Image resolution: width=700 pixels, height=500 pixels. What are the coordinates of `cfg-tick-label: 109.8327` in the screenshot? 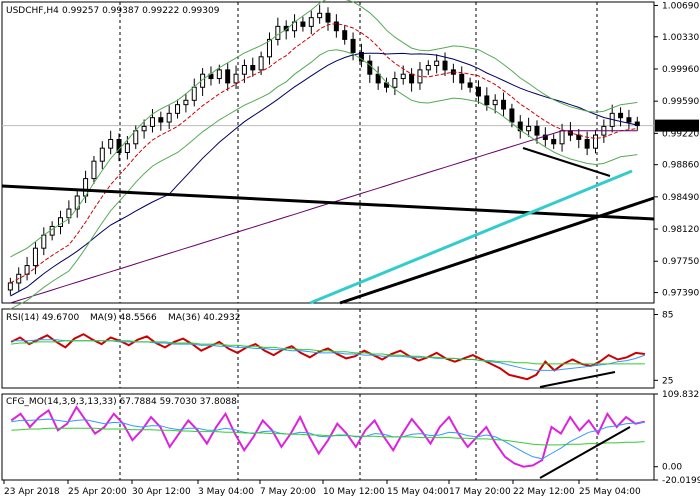 It's located at (681, 395).